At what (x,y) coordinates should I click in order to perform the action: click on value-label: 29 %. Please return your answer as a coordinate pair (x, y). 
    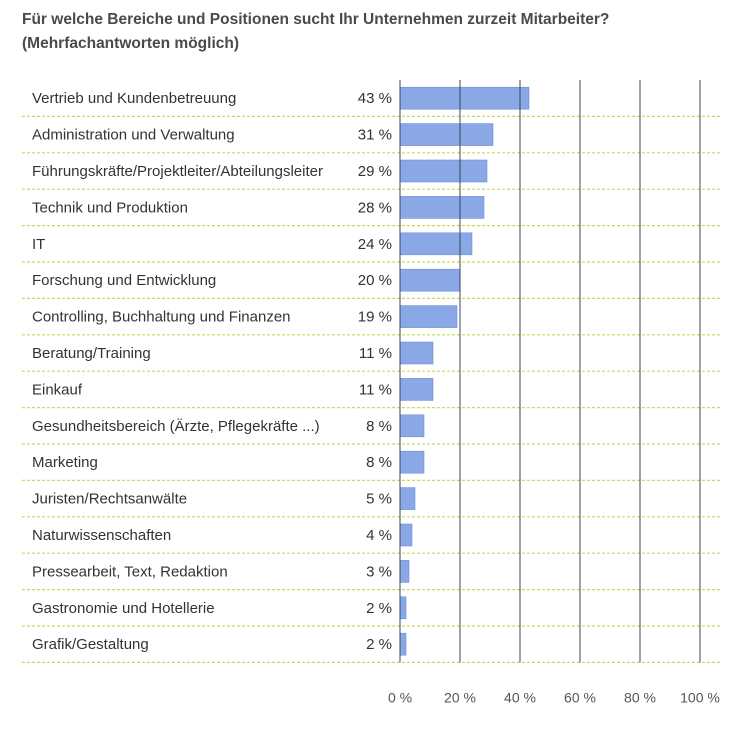
    Looking at the image, I should click on (375, 171).